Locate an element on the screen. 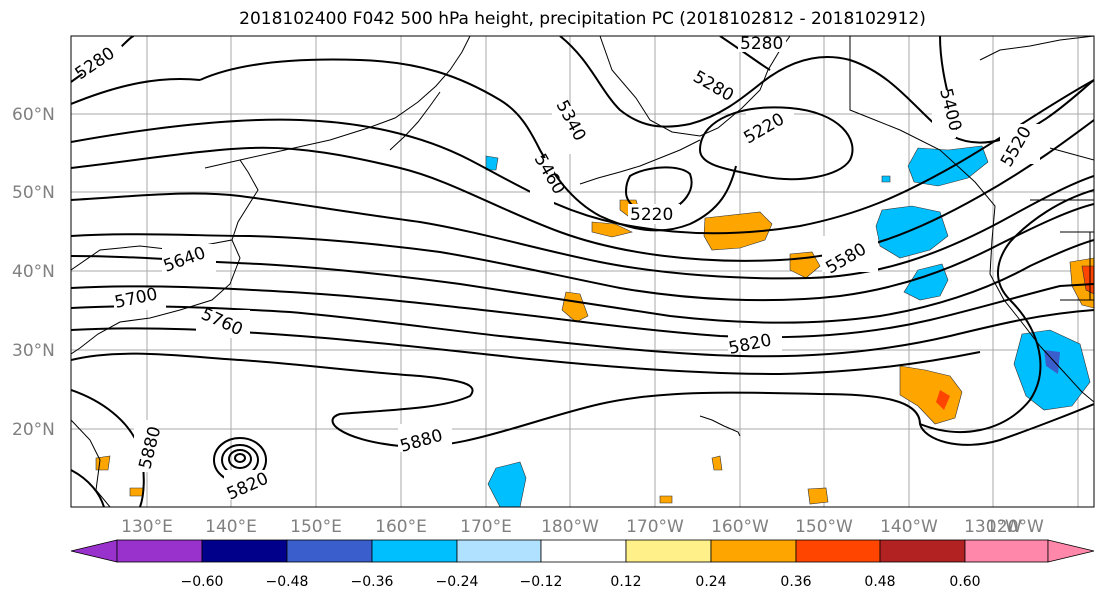  lon-label: 140°W is located at coordinates (909, 527).